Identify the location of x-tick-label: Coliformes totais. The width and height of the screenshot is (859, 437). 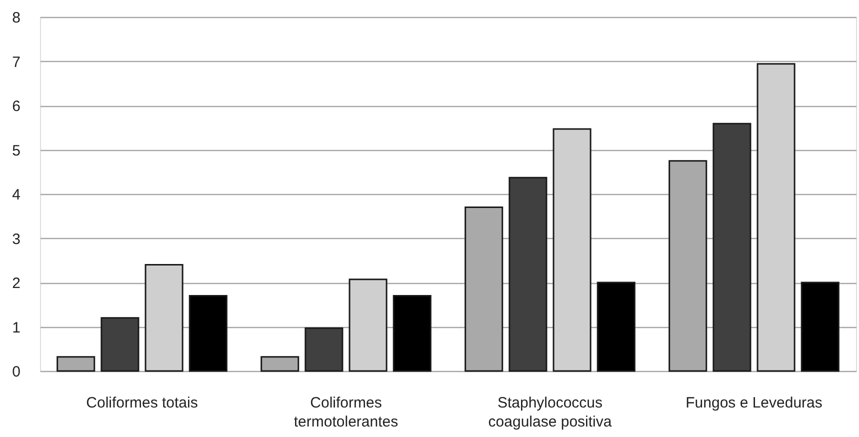
(142, 403).